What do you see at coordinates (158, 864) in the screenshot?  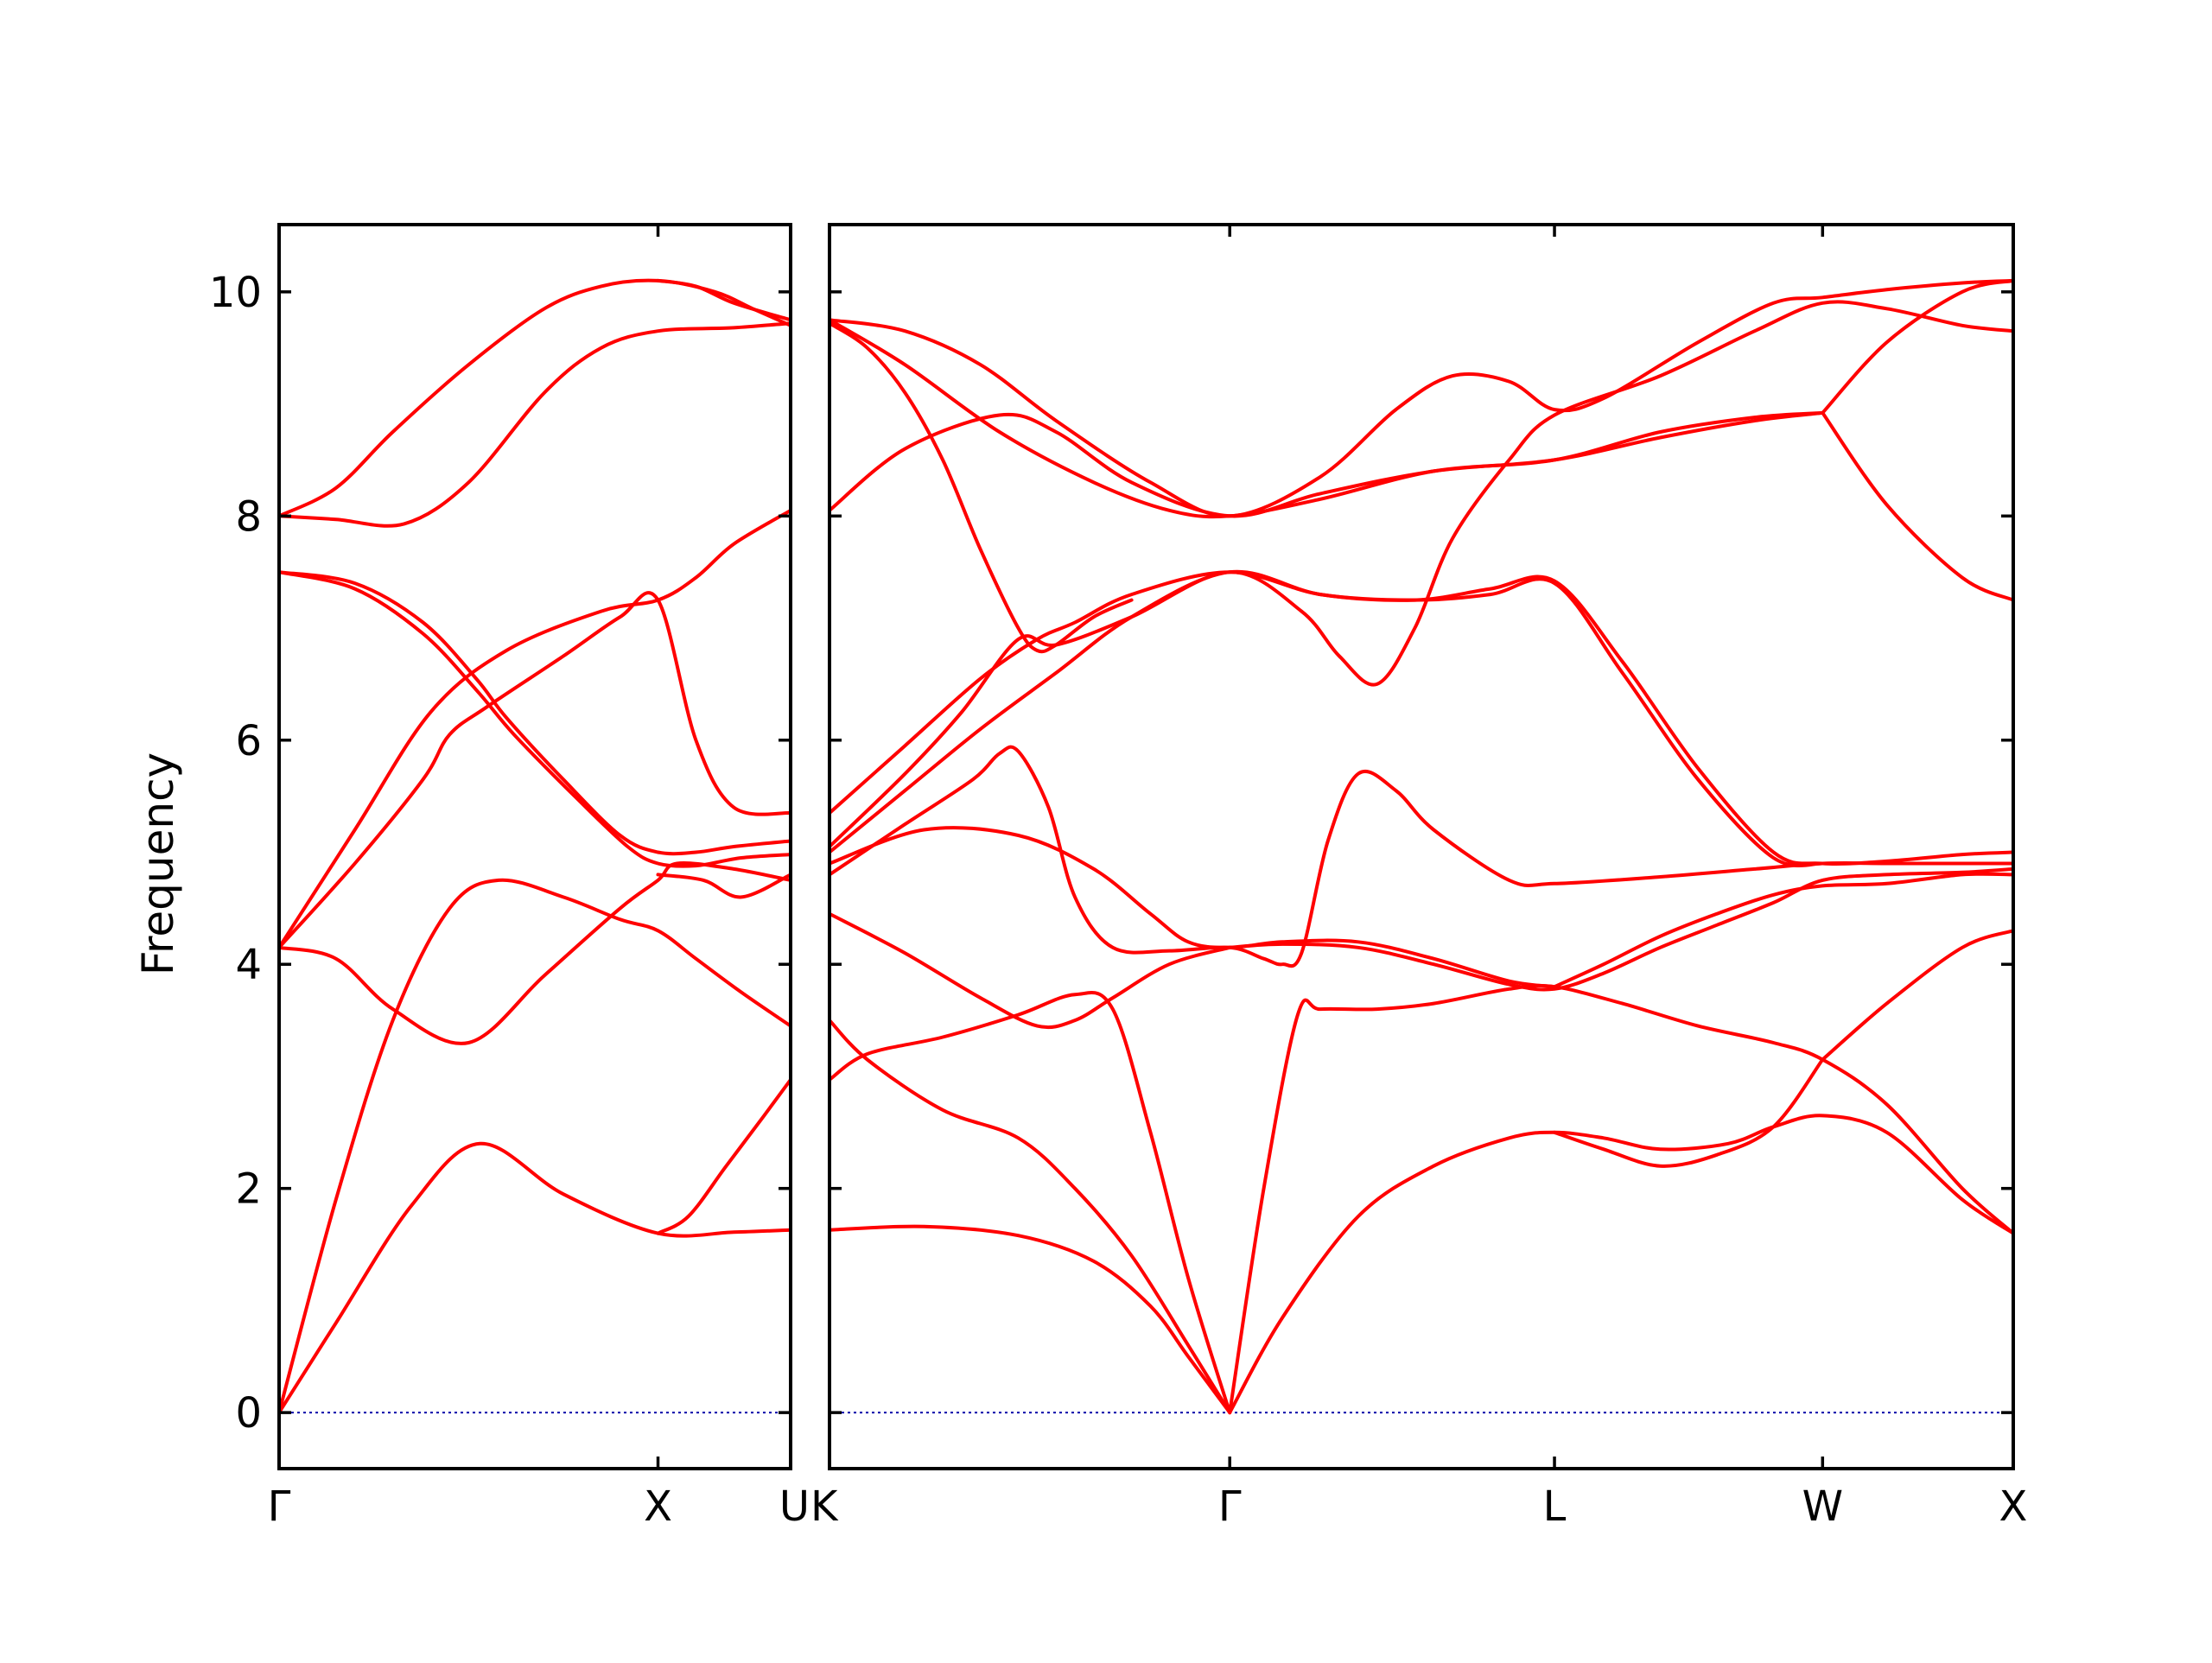 I see `y-axis-label: Frequency` at bounding box center [158, 864].